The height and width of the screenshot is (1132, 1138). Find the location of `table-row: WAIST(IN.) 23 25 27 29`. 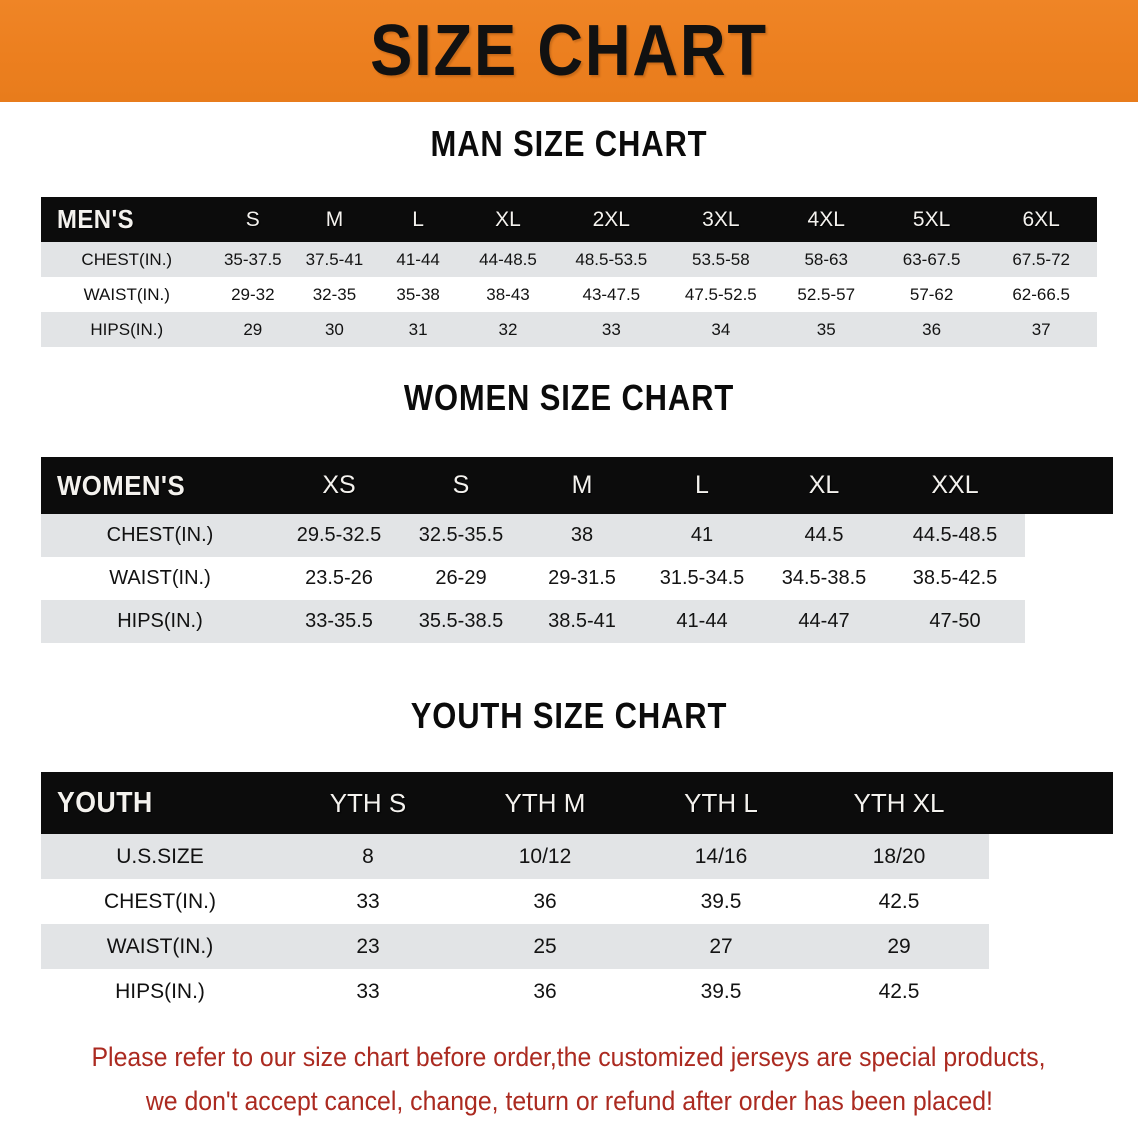

table-row: WAIST(IN.) 23 25 27 29 is located at coordinates (577, 946).